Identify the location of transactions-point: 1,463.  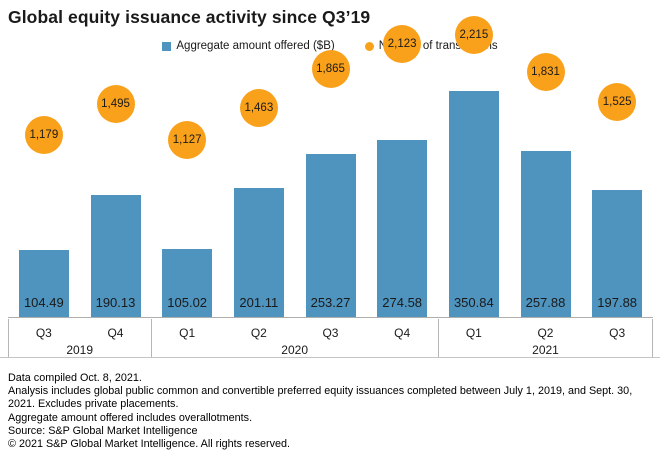
(258, 107).